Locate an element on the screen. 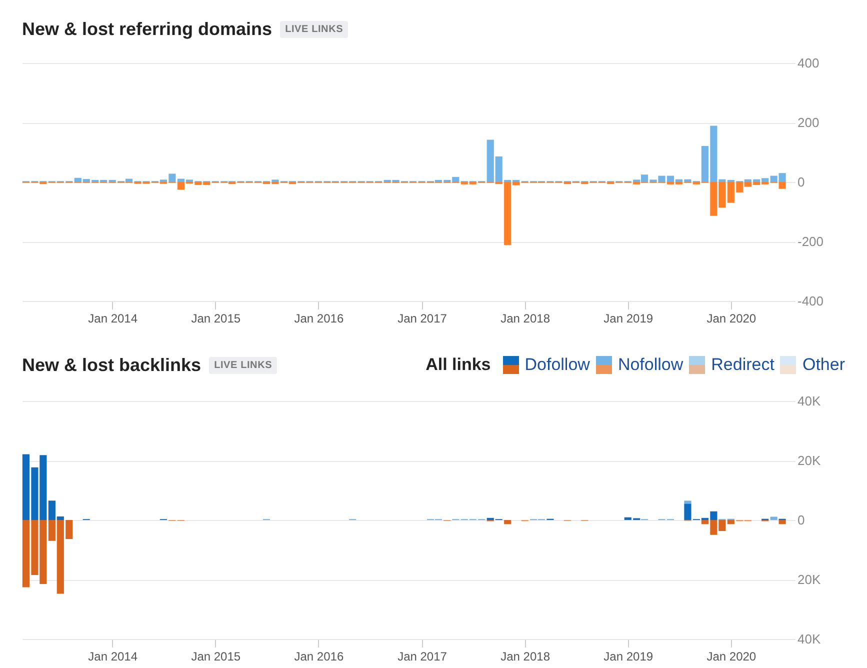 Image resolution: width=867 pixels, height=668 pixels. y-tick-label: 400 is located at coordinates (809, 63).